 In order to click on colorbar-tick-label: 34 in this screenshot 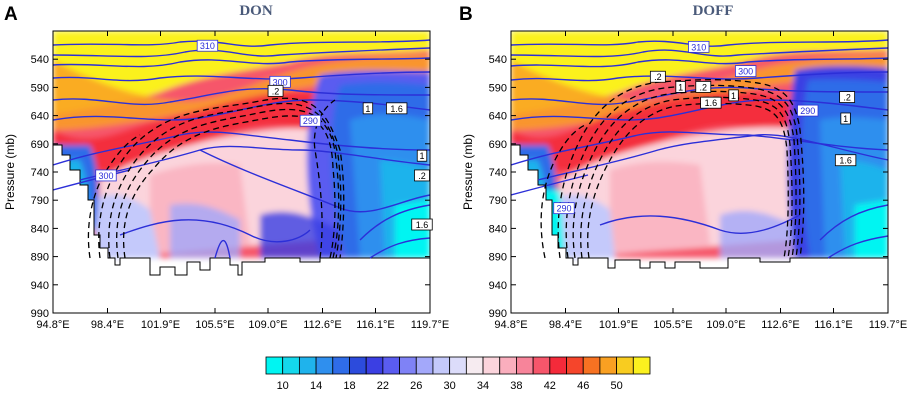, I will do `click(483, 386)`.